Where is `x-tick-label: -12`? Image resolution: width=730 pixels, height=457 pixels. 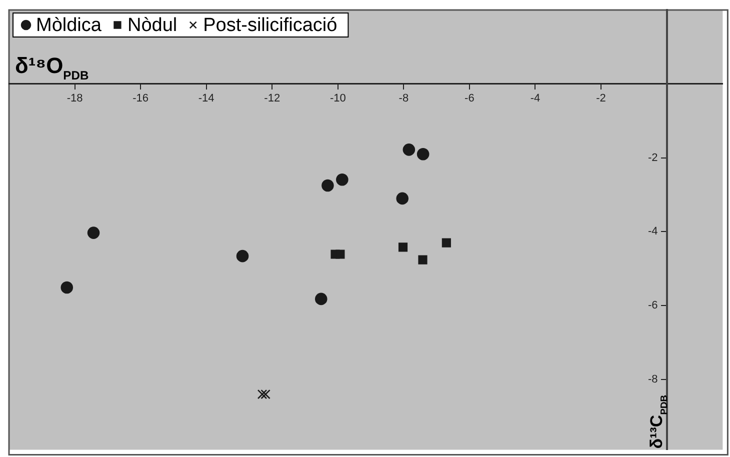
x-tick-label: -12 is located at coordinates (272, 98).